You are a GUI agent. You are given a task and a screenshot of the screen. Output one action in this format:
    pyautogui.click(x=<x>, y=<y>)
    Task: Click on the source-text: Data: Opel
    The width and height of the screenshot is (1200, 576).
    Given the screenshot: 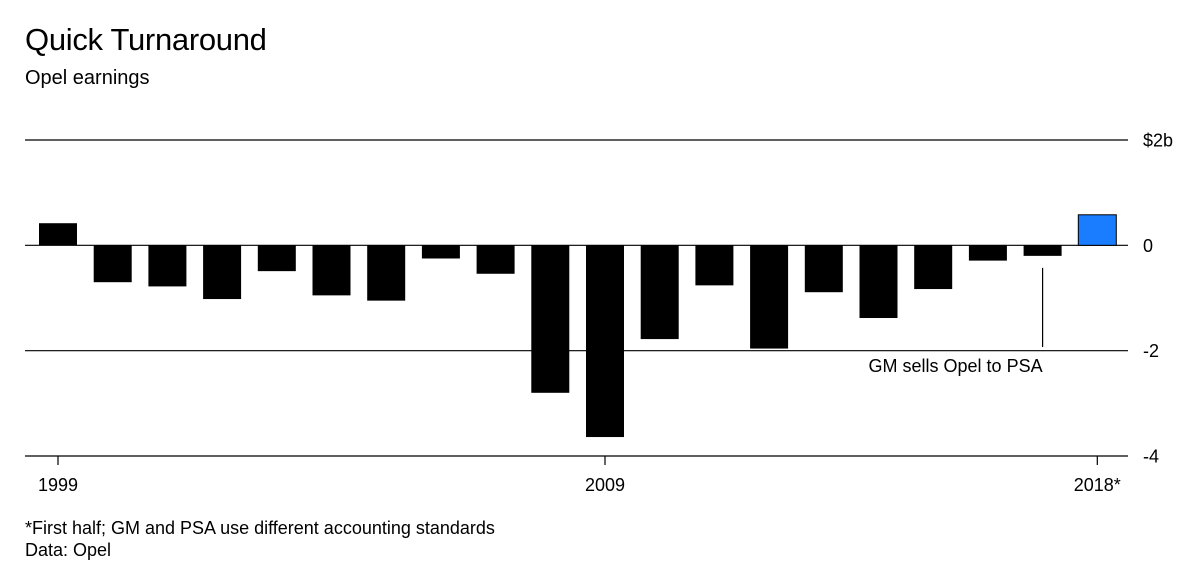 What is the action you would take?
    pyautogui.click(x=68, y=550)
    